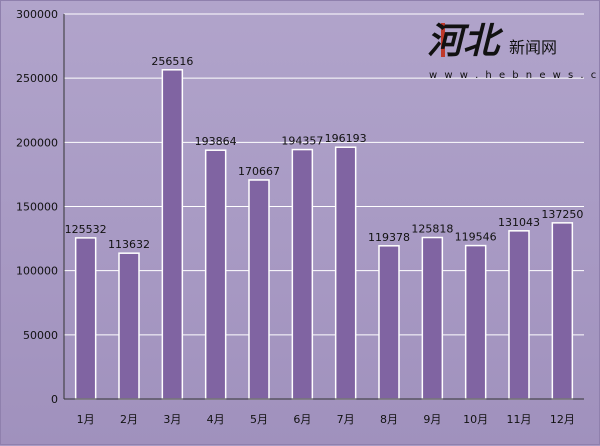  What do you see at coordinates (562, 214) in the screenshot?
I see `data-label: 137250` at bounding box center [562, 214].